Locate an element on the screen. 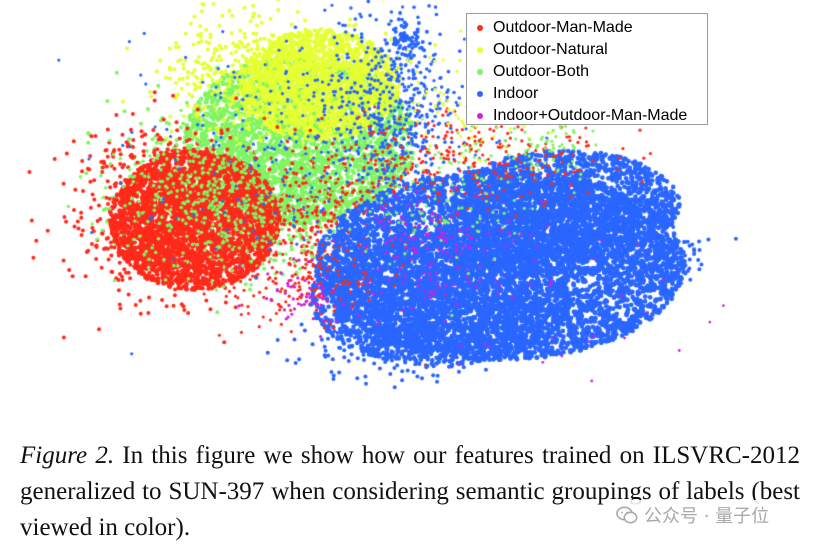 This screenshot has width=826, height=546. legend-label: Outdoor-Man-Made is located at coordinates (563, 27).